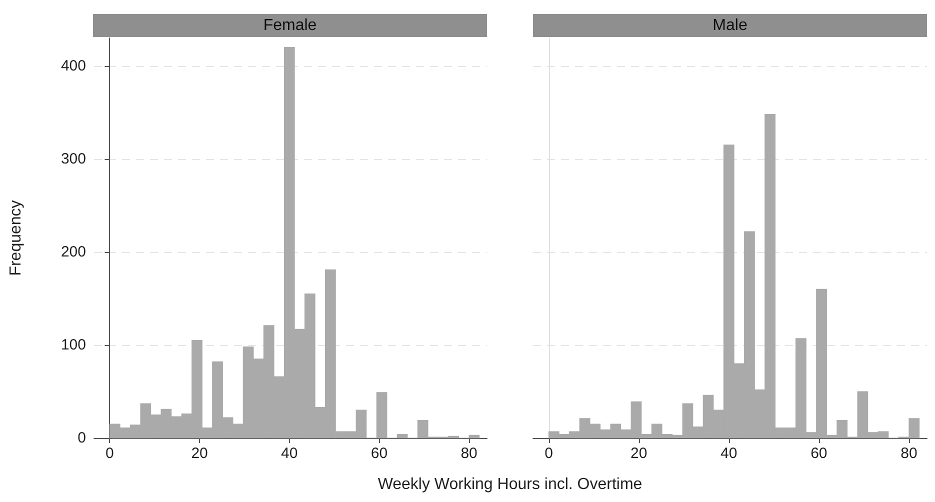  Describe the element at coordinates (73, 65) in the screenshot. I see `y-tick-label: 400` at that location.